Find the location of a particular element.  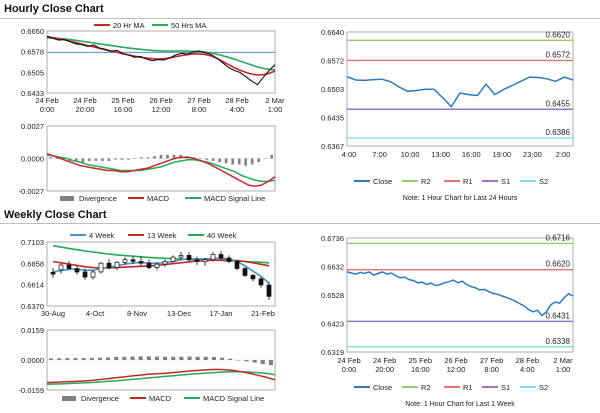

hourly-levels-y-tick: 0.6572 is located at coordinates (332, 60).